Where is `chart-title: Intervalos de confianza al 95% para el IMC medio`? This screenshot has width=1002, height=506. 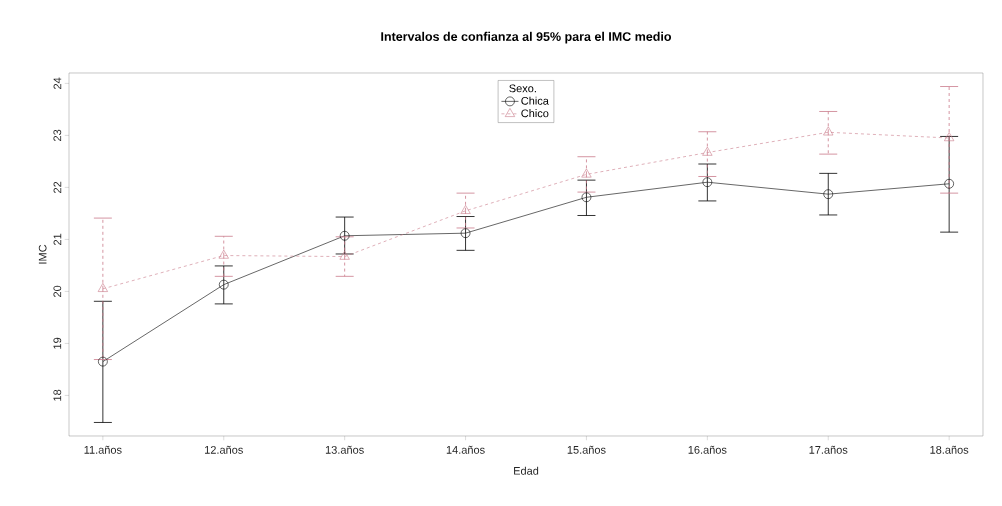
chart-title: Intervalos de confianza al 95% para el IMC medio is located at coordinates (526, 37).